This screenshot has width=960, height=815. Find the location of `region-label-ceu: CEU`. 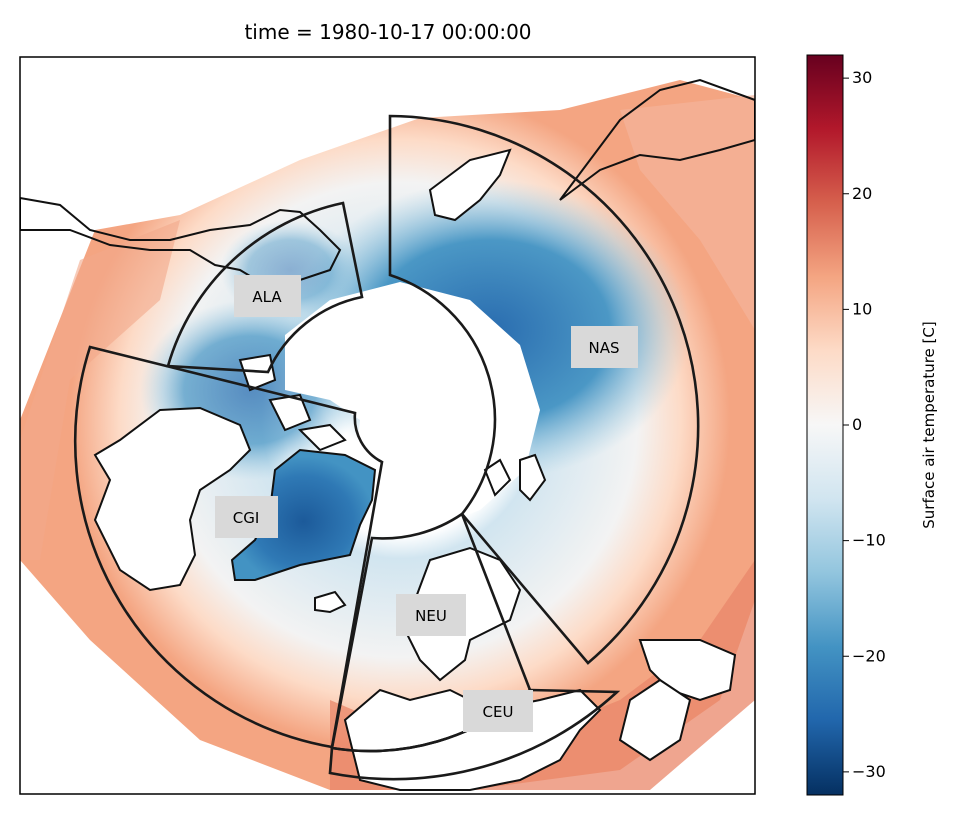

region-label-ceu: CEU is located at coordinates (498, 711).